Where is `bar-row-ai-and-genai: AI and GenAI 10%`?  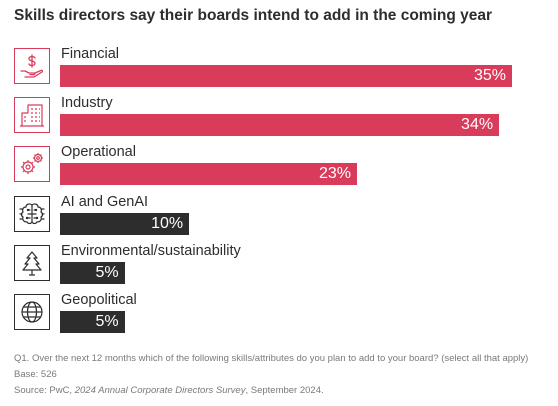 bar-row-ai-and-genai: AI and GenAI 10% is located at coordinates (279, 217).